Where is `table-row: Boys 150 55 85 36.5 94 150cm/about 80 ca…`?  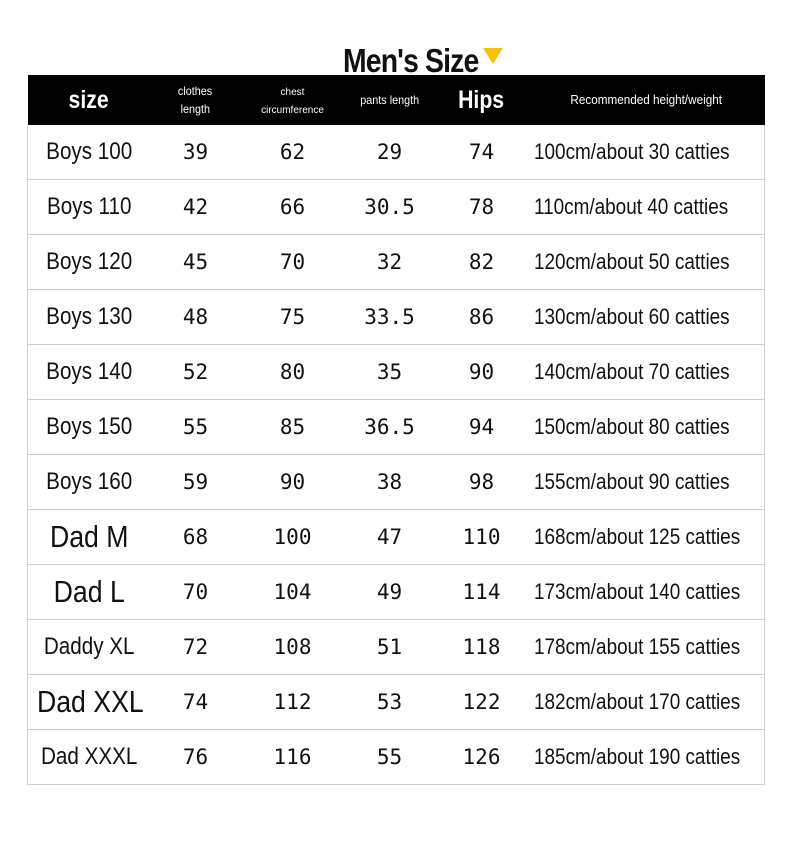 table-row: Boys 150 55 85 36.5 94 150cm/about 80 ca… is located at coordinates (396, 427).